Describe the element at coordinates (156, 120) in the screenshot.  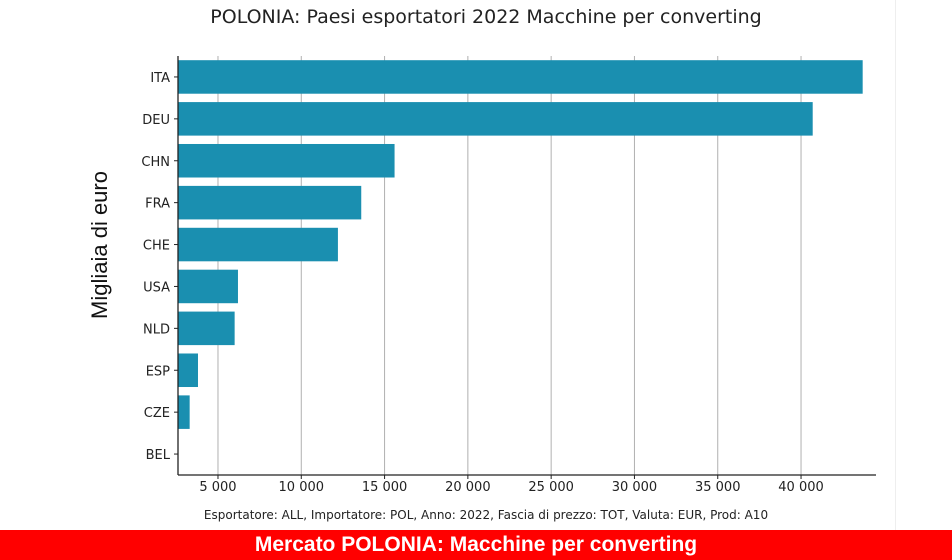
I see `category-label: DEU` at that location.